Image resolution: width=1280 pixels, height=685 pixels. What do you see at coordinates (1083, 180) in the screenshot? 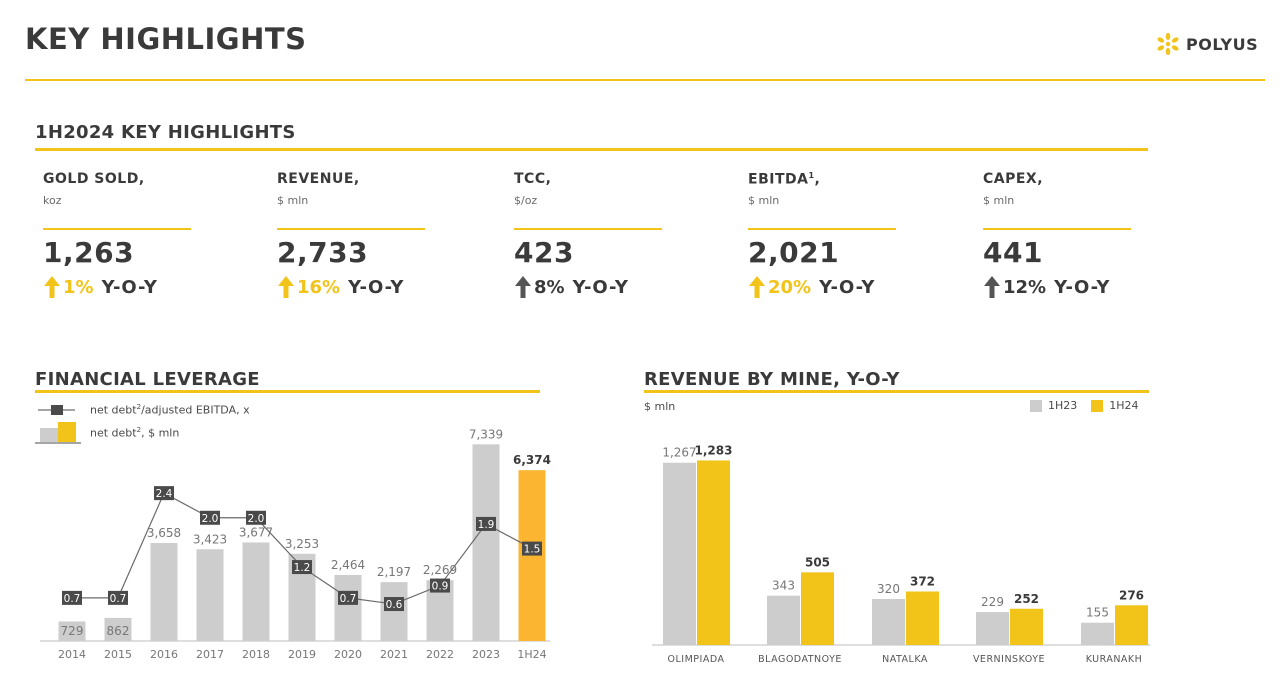
I see `kpi-label: CAPEX,` at bounding box center [1083, 180].